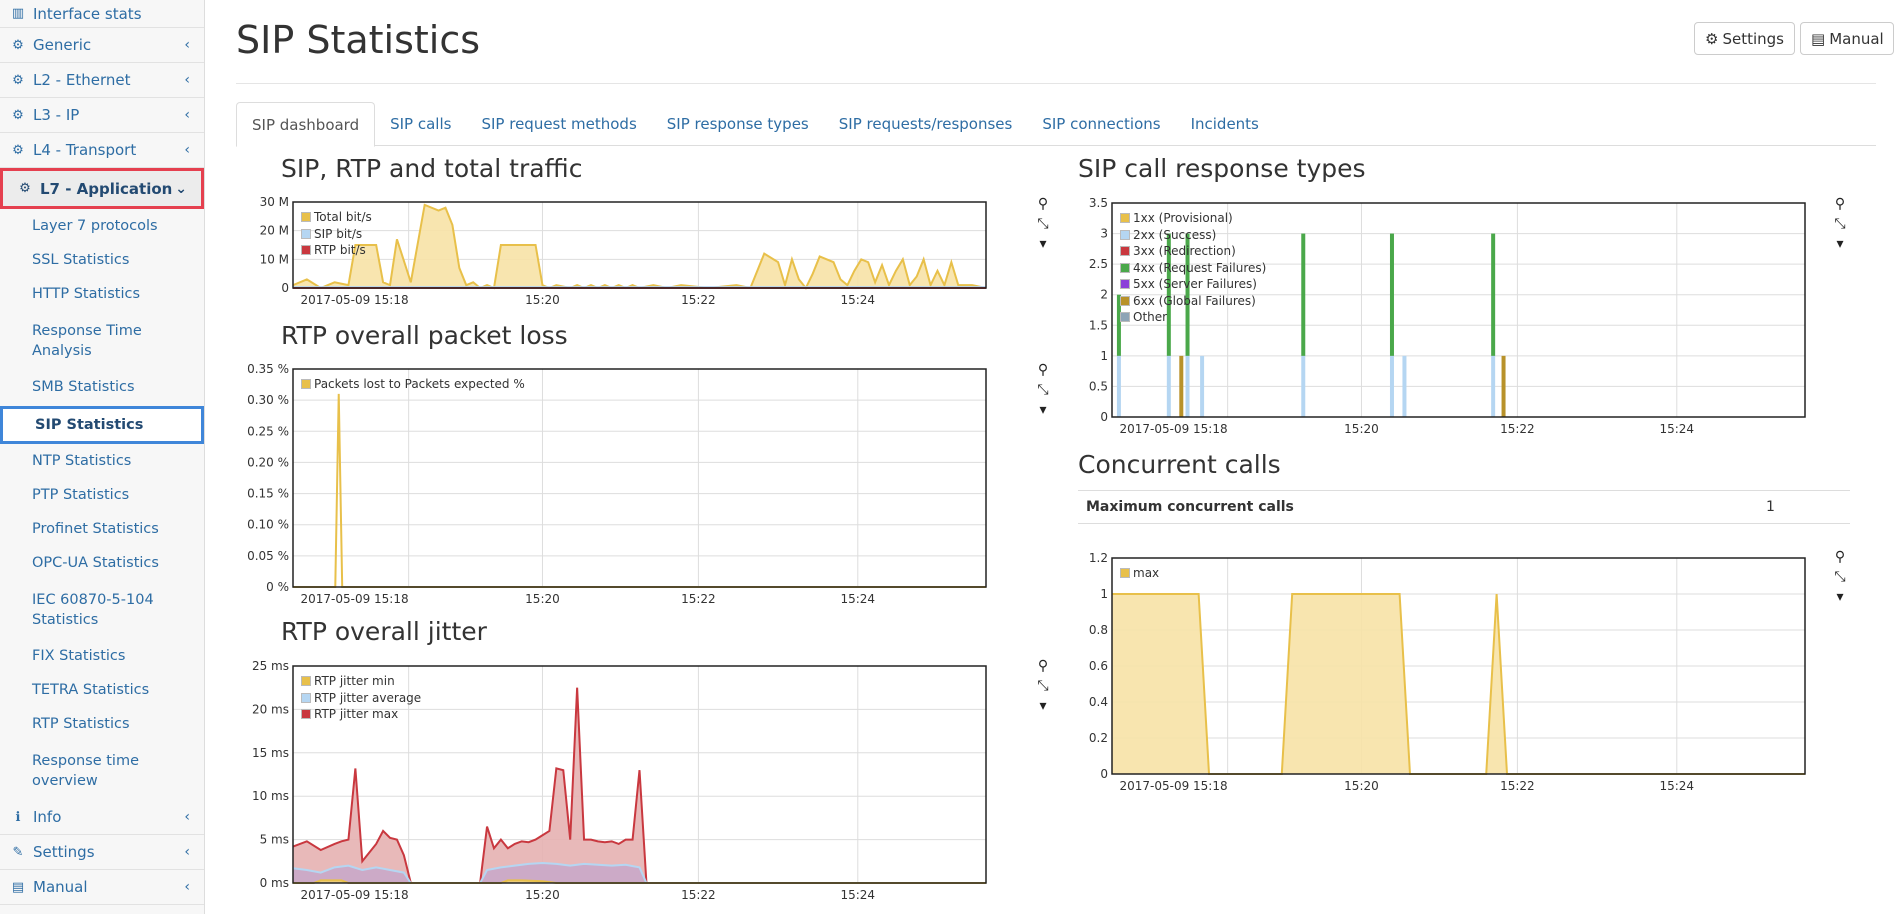  What do you see at coordinates (95, 226) in the screenshot?
I see `sidebar-subitem-layer-7-protocols: Layer 7 protocols` at bounding box center [95, 226].